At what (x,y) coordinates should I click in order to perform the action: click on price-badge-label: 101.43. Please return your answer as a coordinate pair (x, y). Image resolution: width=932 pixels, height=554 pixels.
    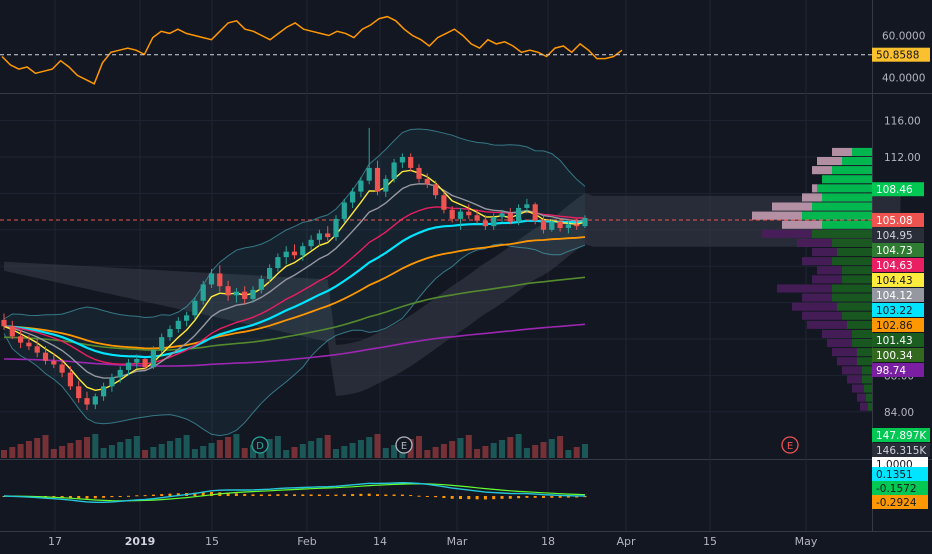
    Looking at the image, I should click on (894, 341).